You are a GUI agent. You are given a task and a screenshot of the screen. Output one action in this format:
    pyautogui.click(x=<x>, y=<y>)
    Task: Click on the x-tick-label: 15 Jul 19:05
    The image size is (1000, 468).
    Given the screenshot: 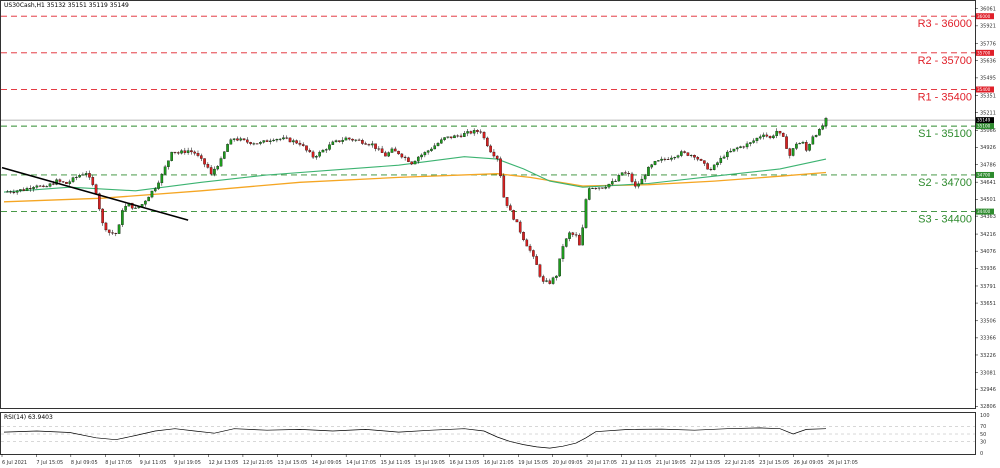 What is the action you would take?
    pyautogui.click(x=430, y=463)
    